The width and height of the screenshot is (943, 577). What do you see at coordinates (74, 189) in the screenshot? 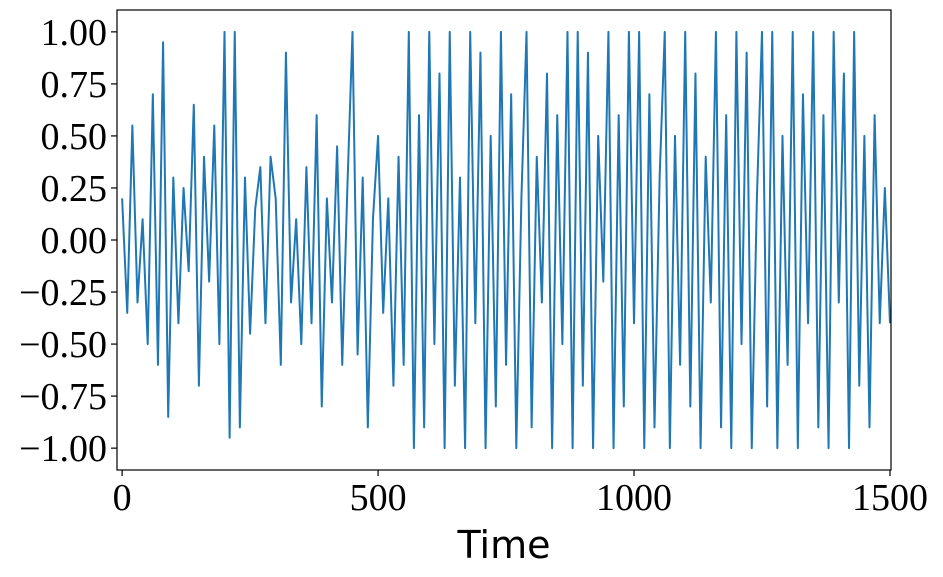
I see `y-tick-label: 0.25` at bounding box center [74, 189].